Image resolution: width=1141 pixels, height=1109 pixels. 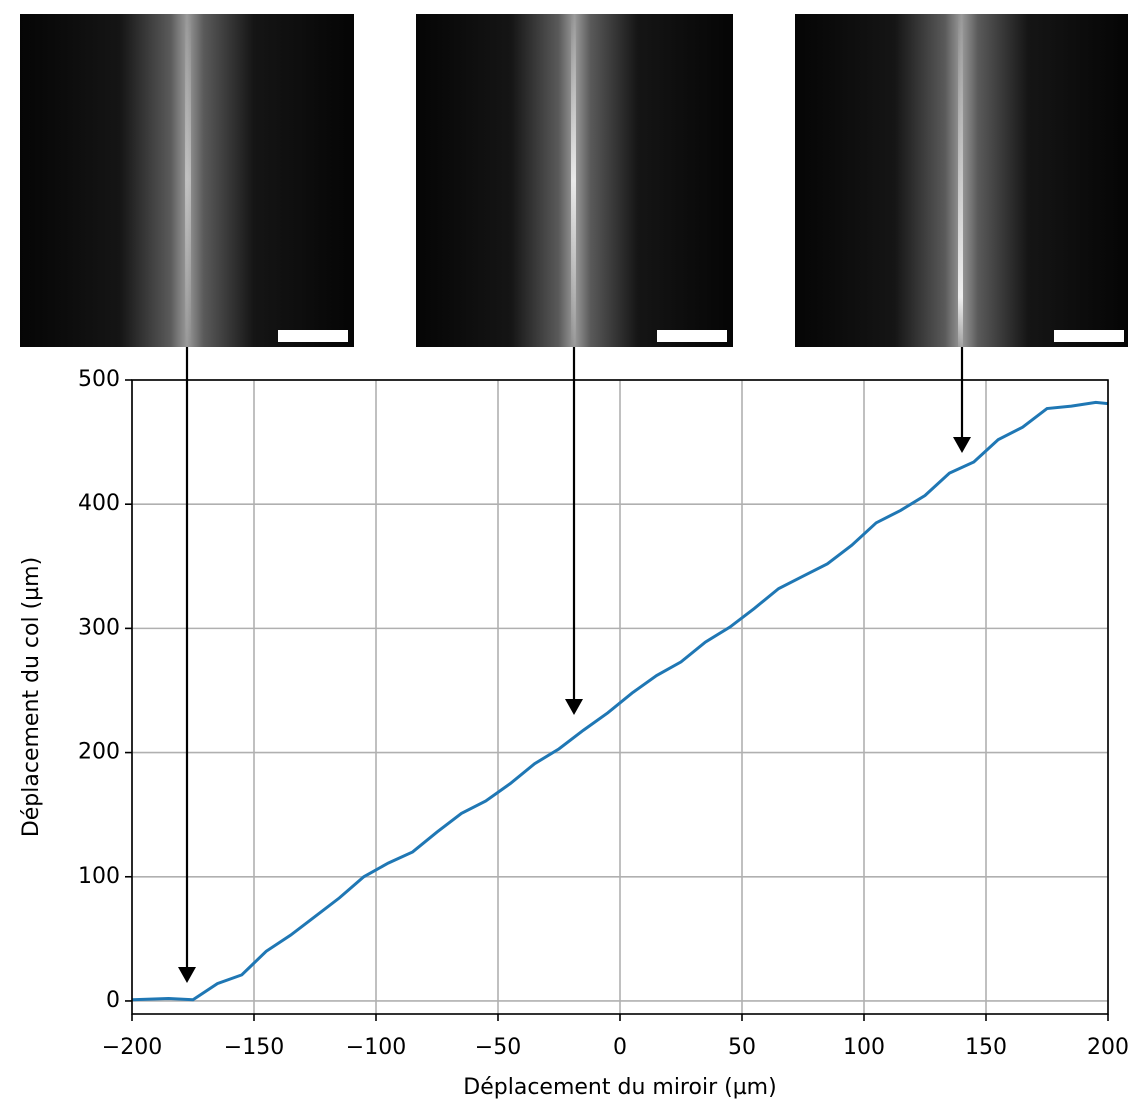 What do you see at coordinates (99, 627) in the screenshot?
I see `y-tick-label: 300` at bounding box center [99, 627].